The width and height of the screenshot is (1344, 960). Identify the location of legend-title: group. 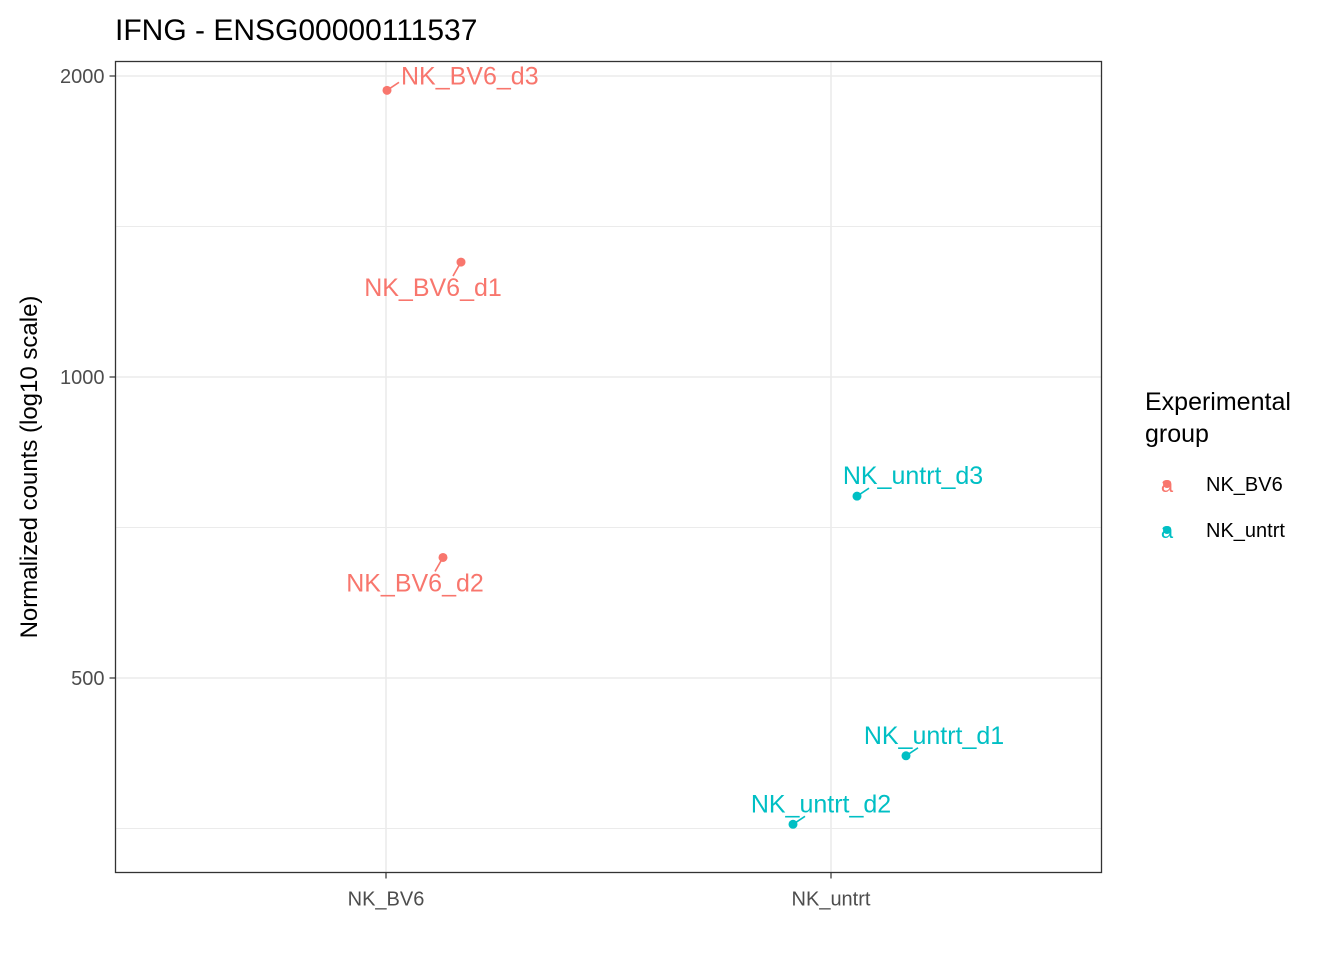
(1177, 434).